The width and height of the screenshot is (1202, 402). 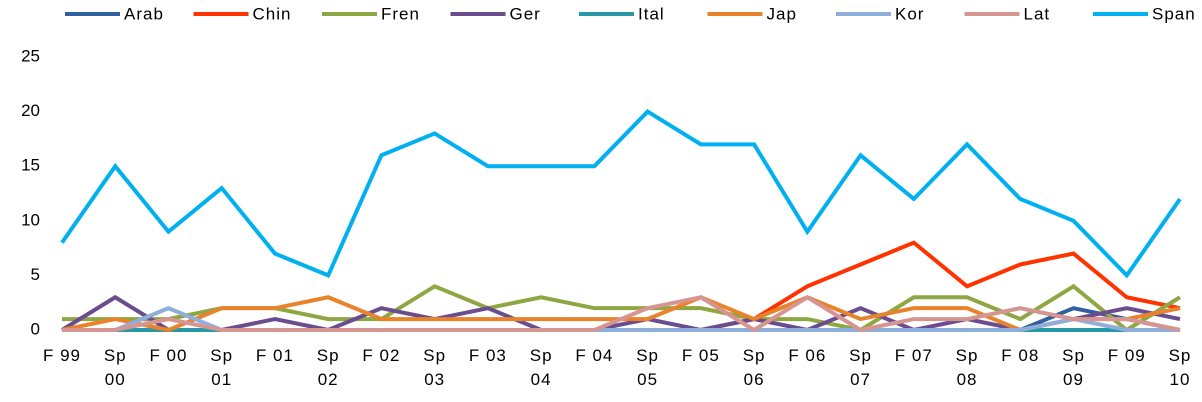 I want to click on legend-label: Lat, so click(x=1037, y=13).